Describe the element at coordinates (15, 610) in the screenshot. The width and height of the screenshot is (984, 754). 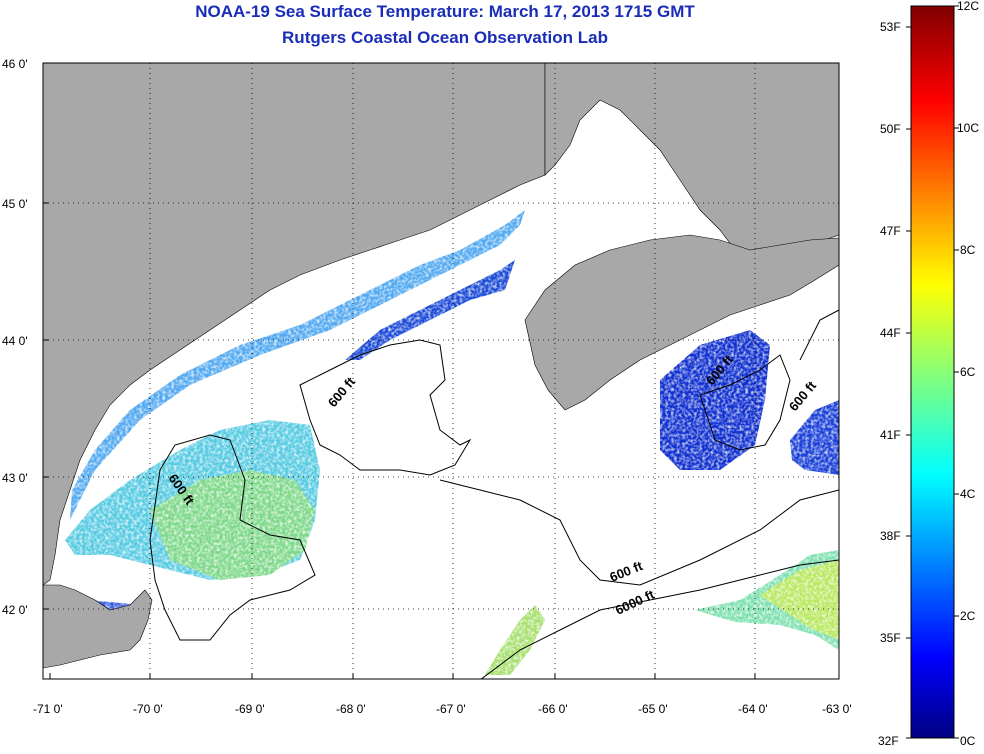
I see `lat-label-42: 42 0'` at that location.